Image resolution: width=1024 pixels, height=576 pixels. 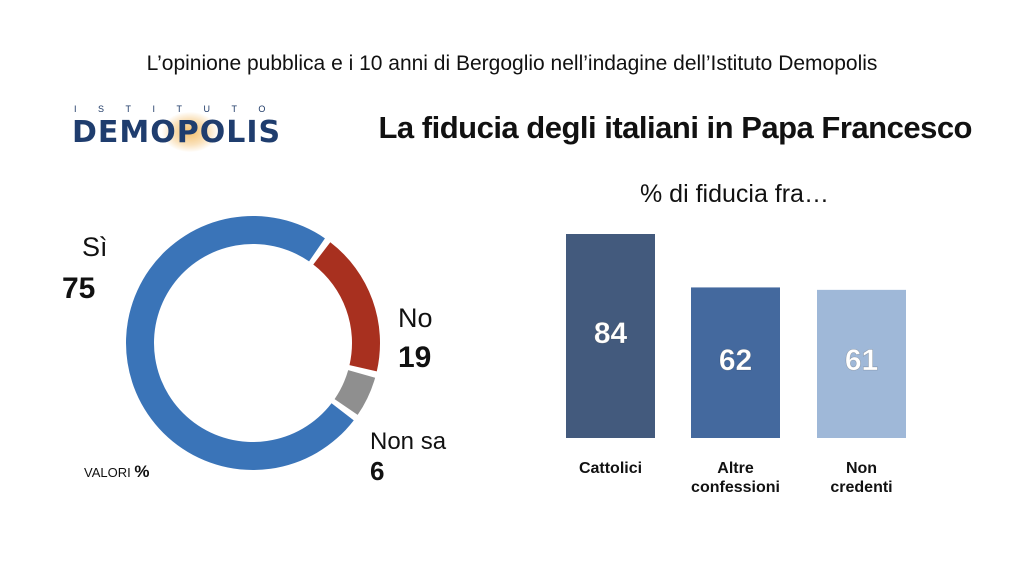 I want to click on bar-category-label-line: Non, so click(x=861, y=468).